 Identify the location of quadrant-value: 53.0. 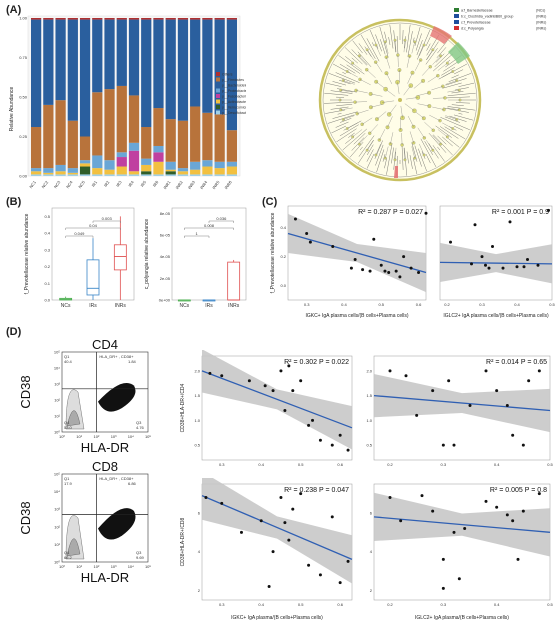
(68, 427).